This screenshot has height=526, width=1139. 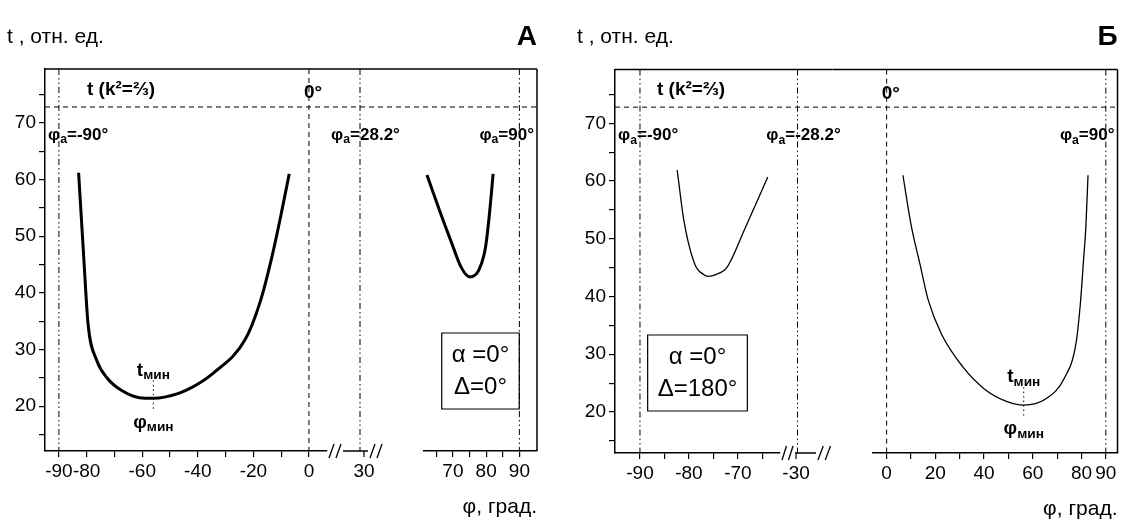 I want to click on text: 30, so click(x=364, y=470).